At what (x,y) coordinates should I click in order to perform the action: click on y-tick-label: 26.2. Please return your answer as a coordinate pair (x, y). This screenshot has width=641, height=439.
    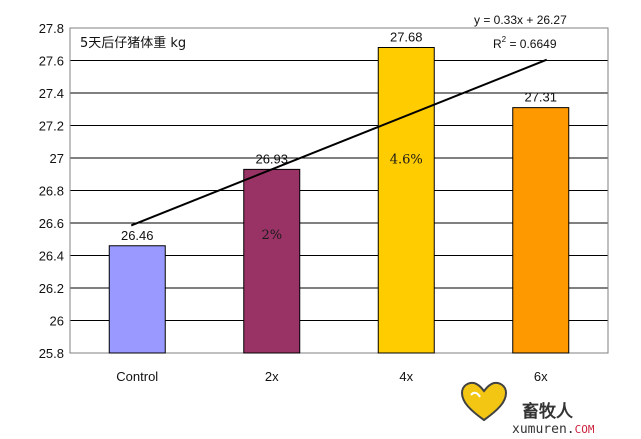
    Looking at the image, I should click on (51, 288).